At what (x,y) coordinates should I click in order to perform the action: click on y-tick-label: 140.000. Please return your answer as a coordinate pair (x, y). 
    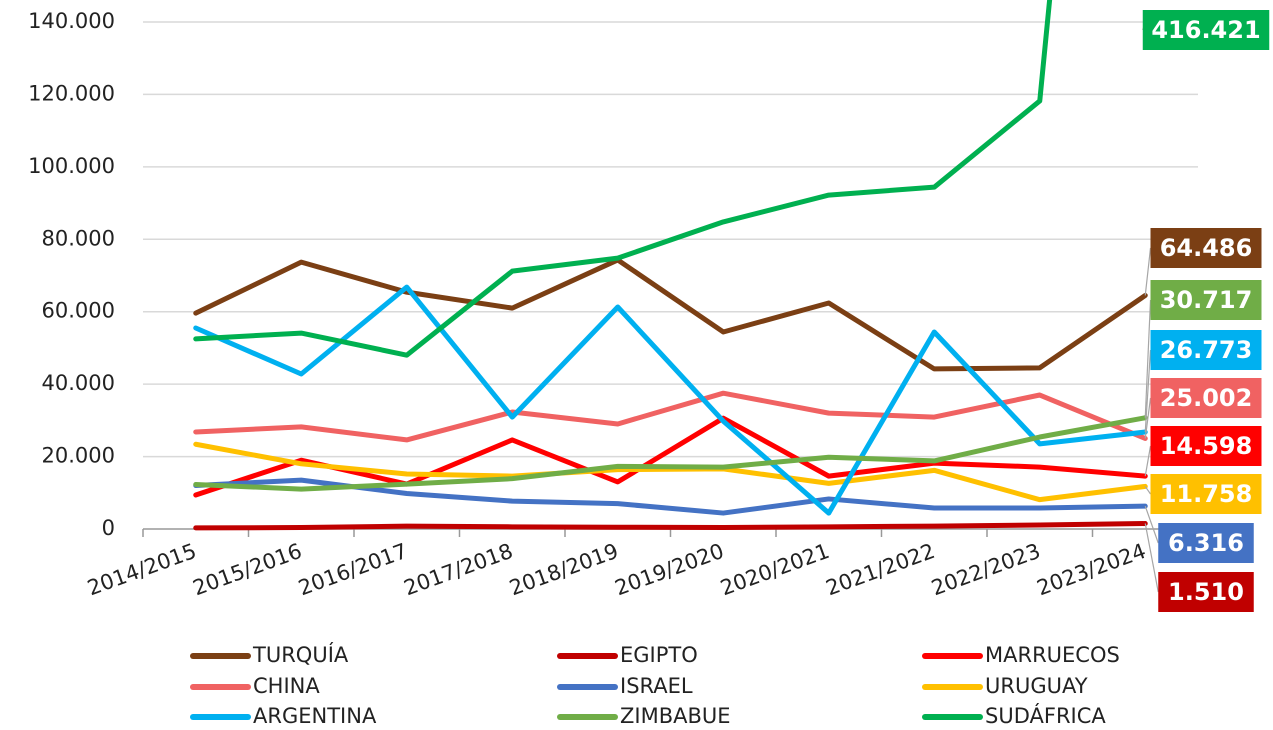
    Looking at the image, I should click on (71, 21).